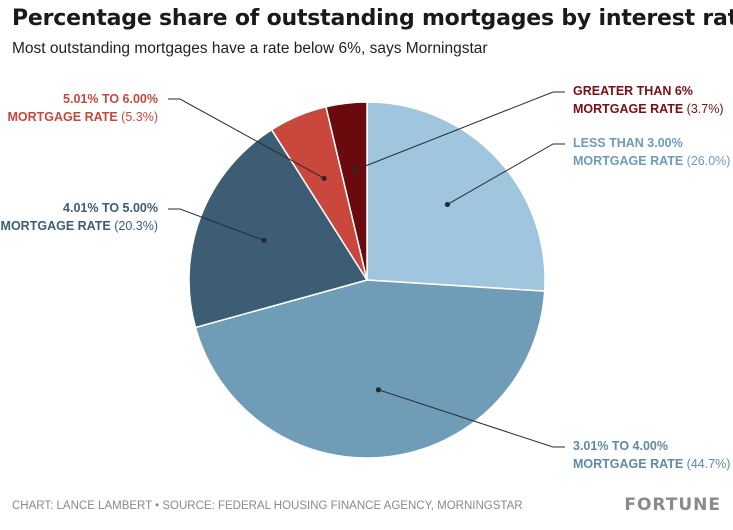  I want to click on slice-percent: (44.7%), so click(708, 464).